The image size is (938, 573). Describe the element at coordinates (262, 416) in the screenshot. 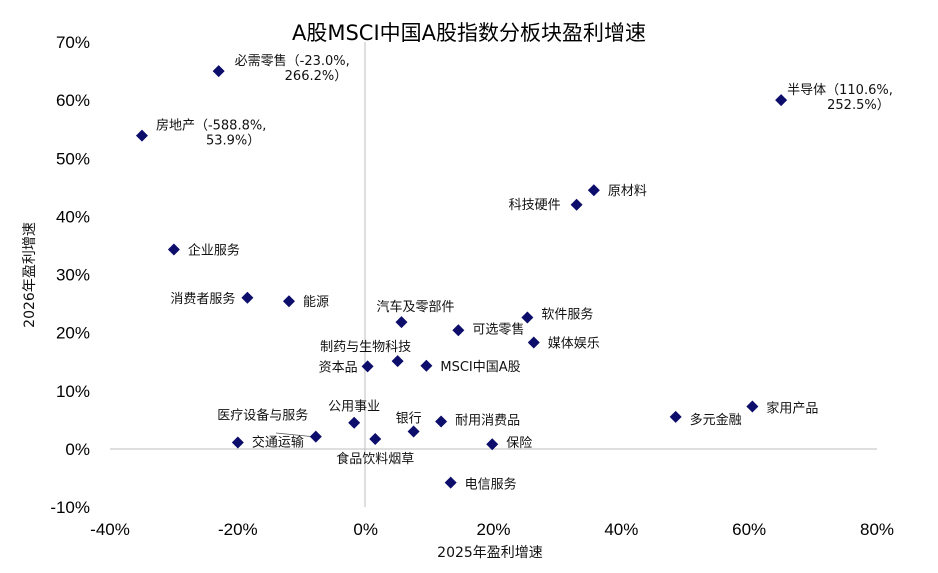

I see `point-label: 医疗设备与服务` at that location.